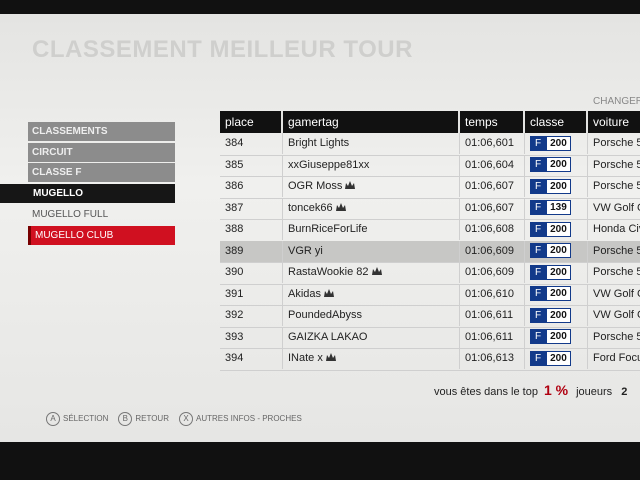 The image size is (640, 480). I want to click on cell: toncek66, so click(371, 208).